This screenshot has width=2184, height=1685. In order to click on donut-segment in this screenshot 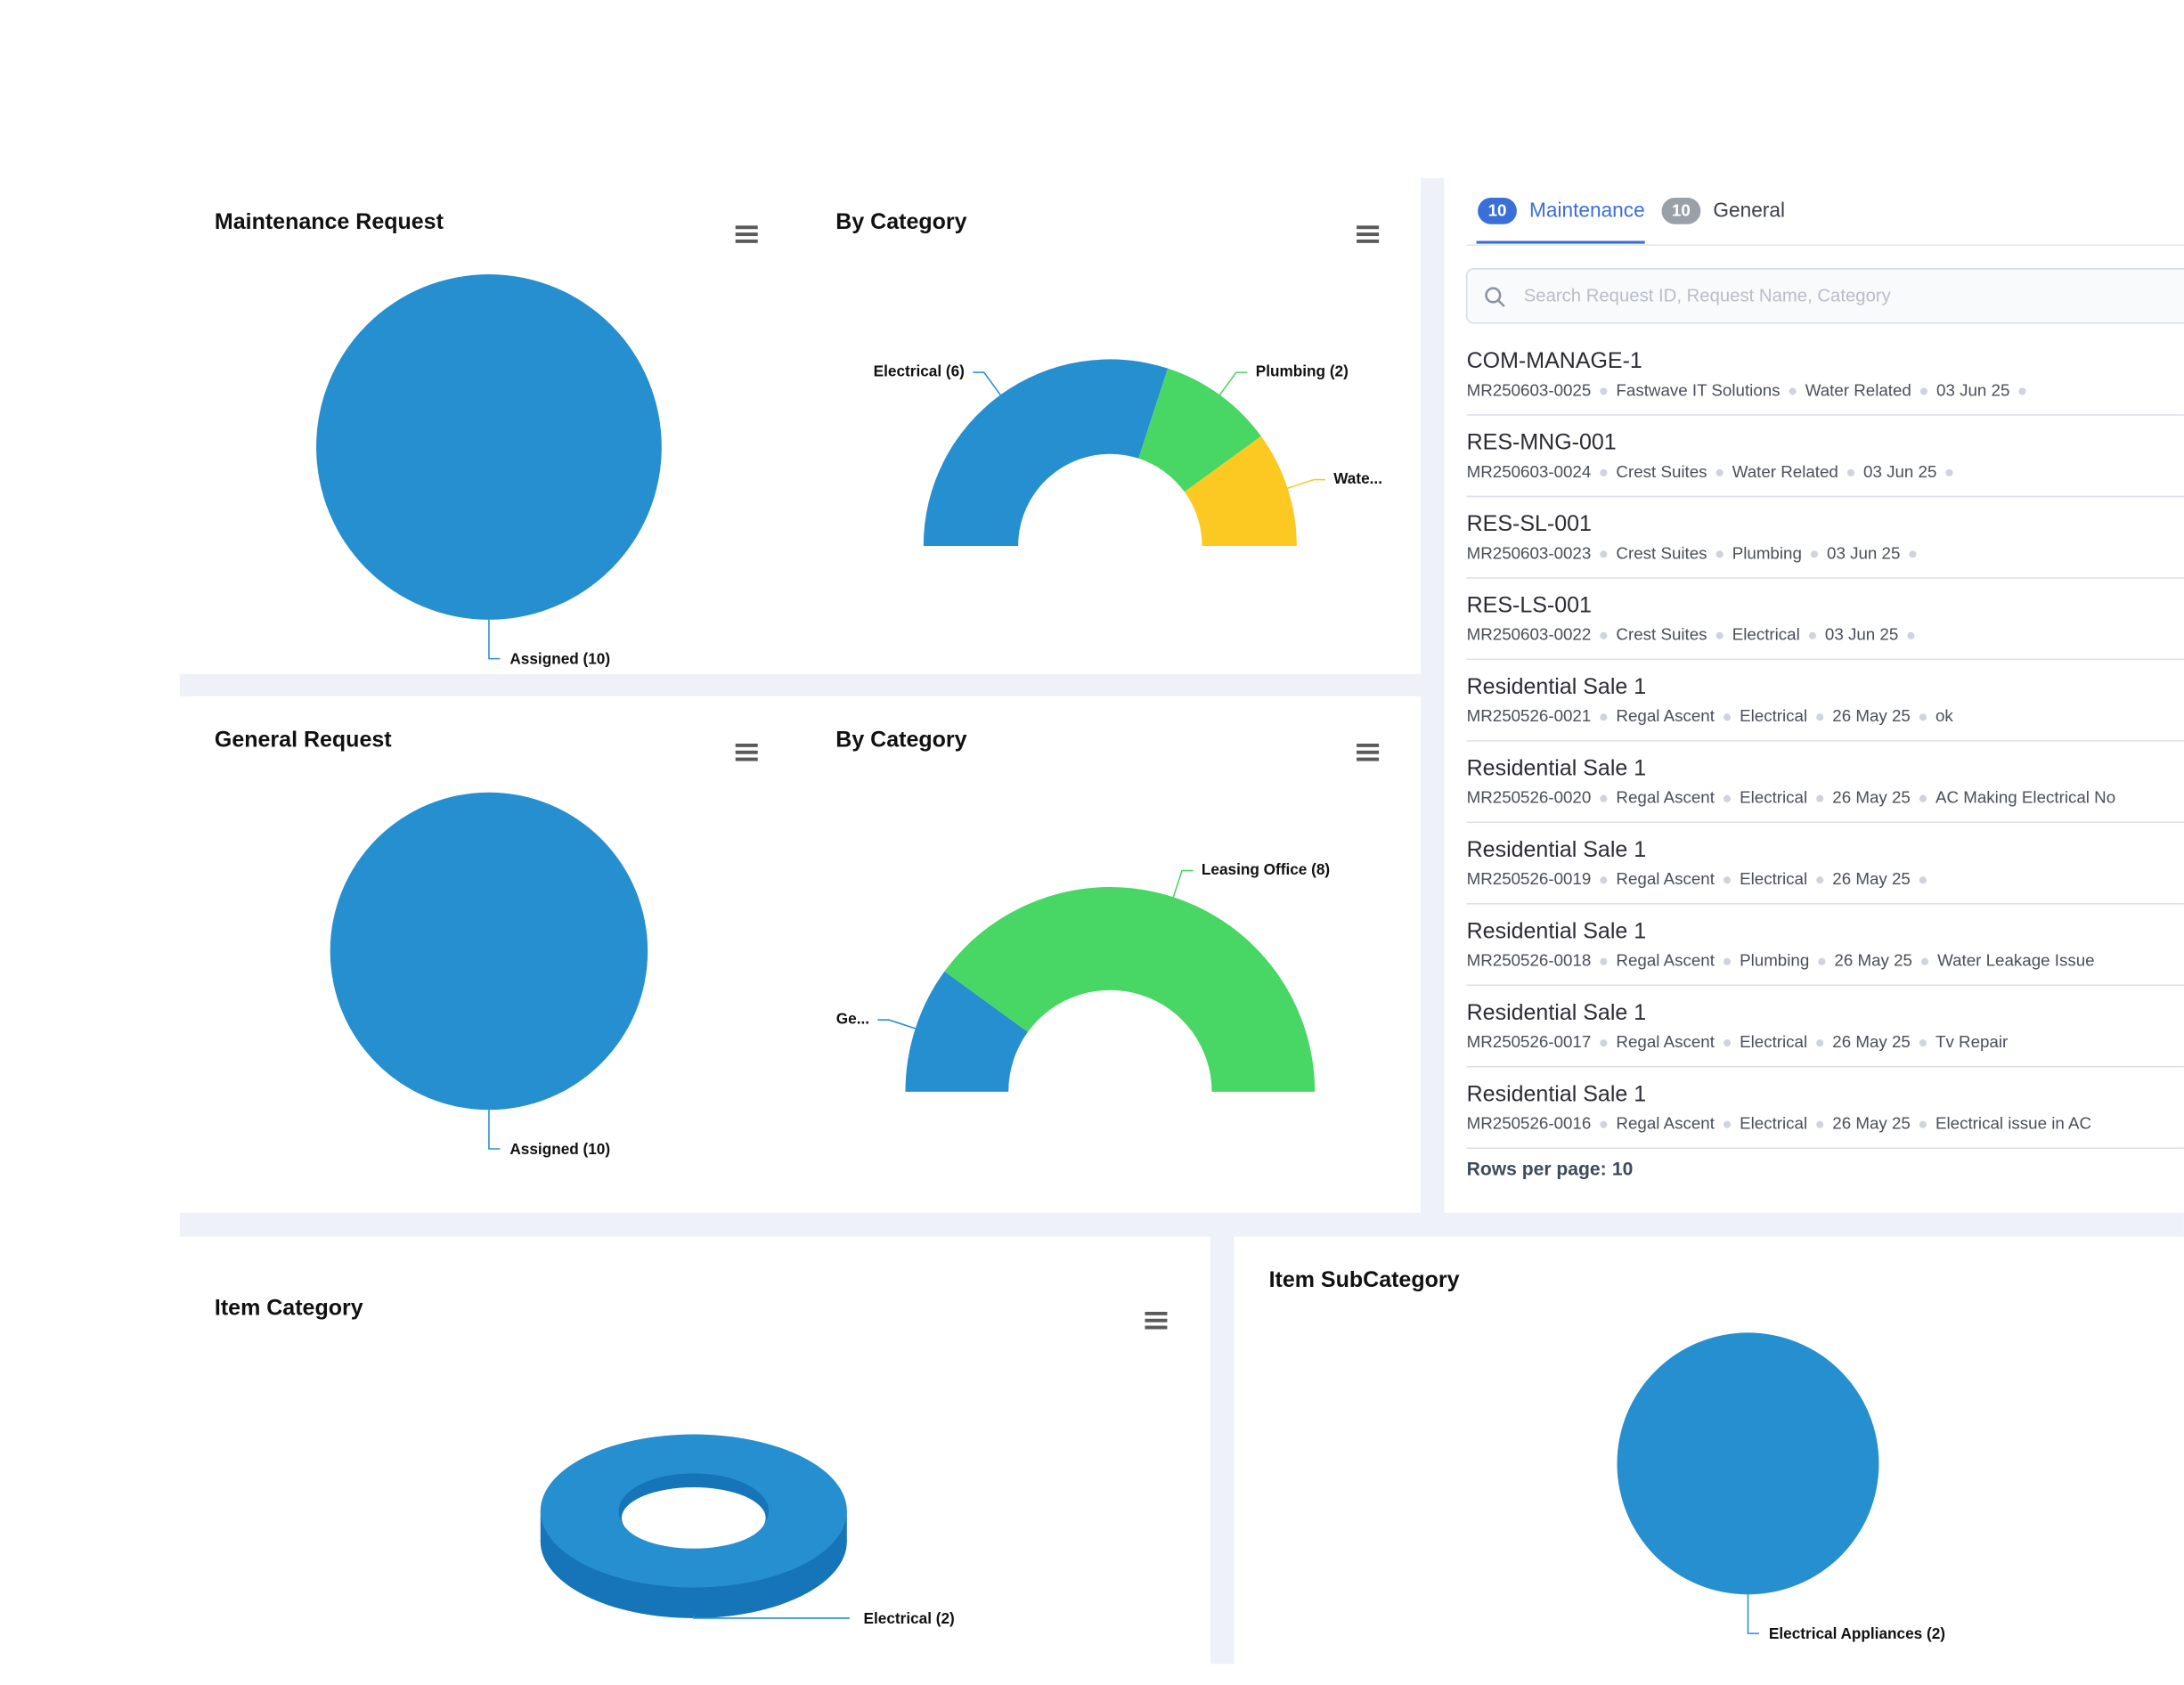, I will do `click(966, 1031)`.